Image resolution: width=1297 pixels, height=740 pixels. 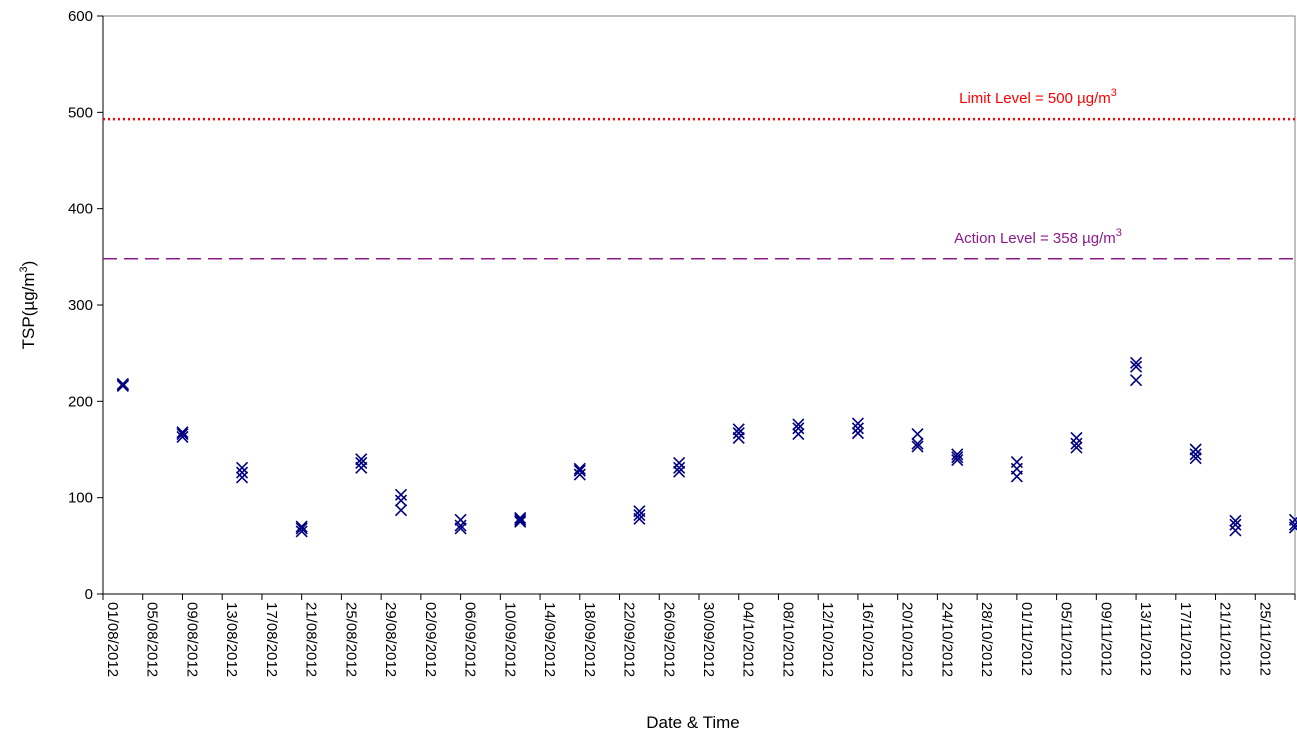 I want to click on y-tick-label: 600, so click(x=80, y=16).